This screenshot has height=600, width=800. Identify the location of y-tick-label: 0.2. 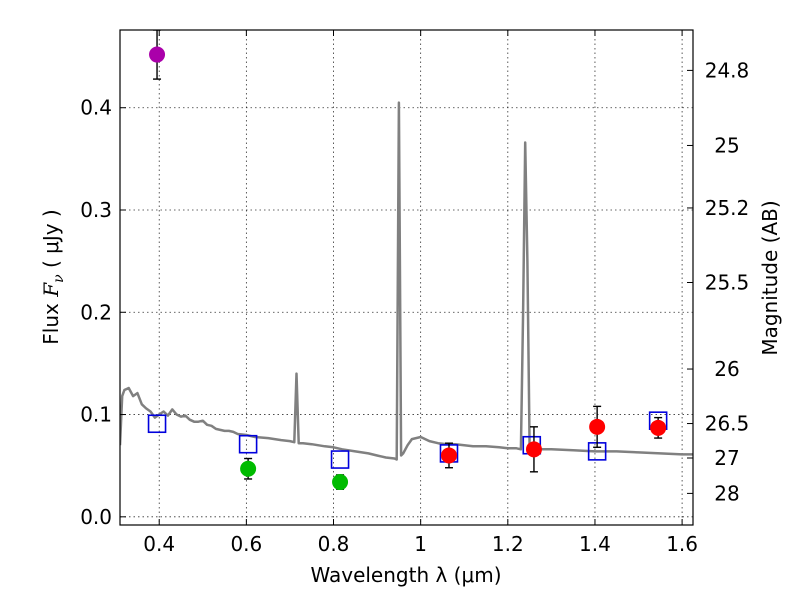
(96, 312).